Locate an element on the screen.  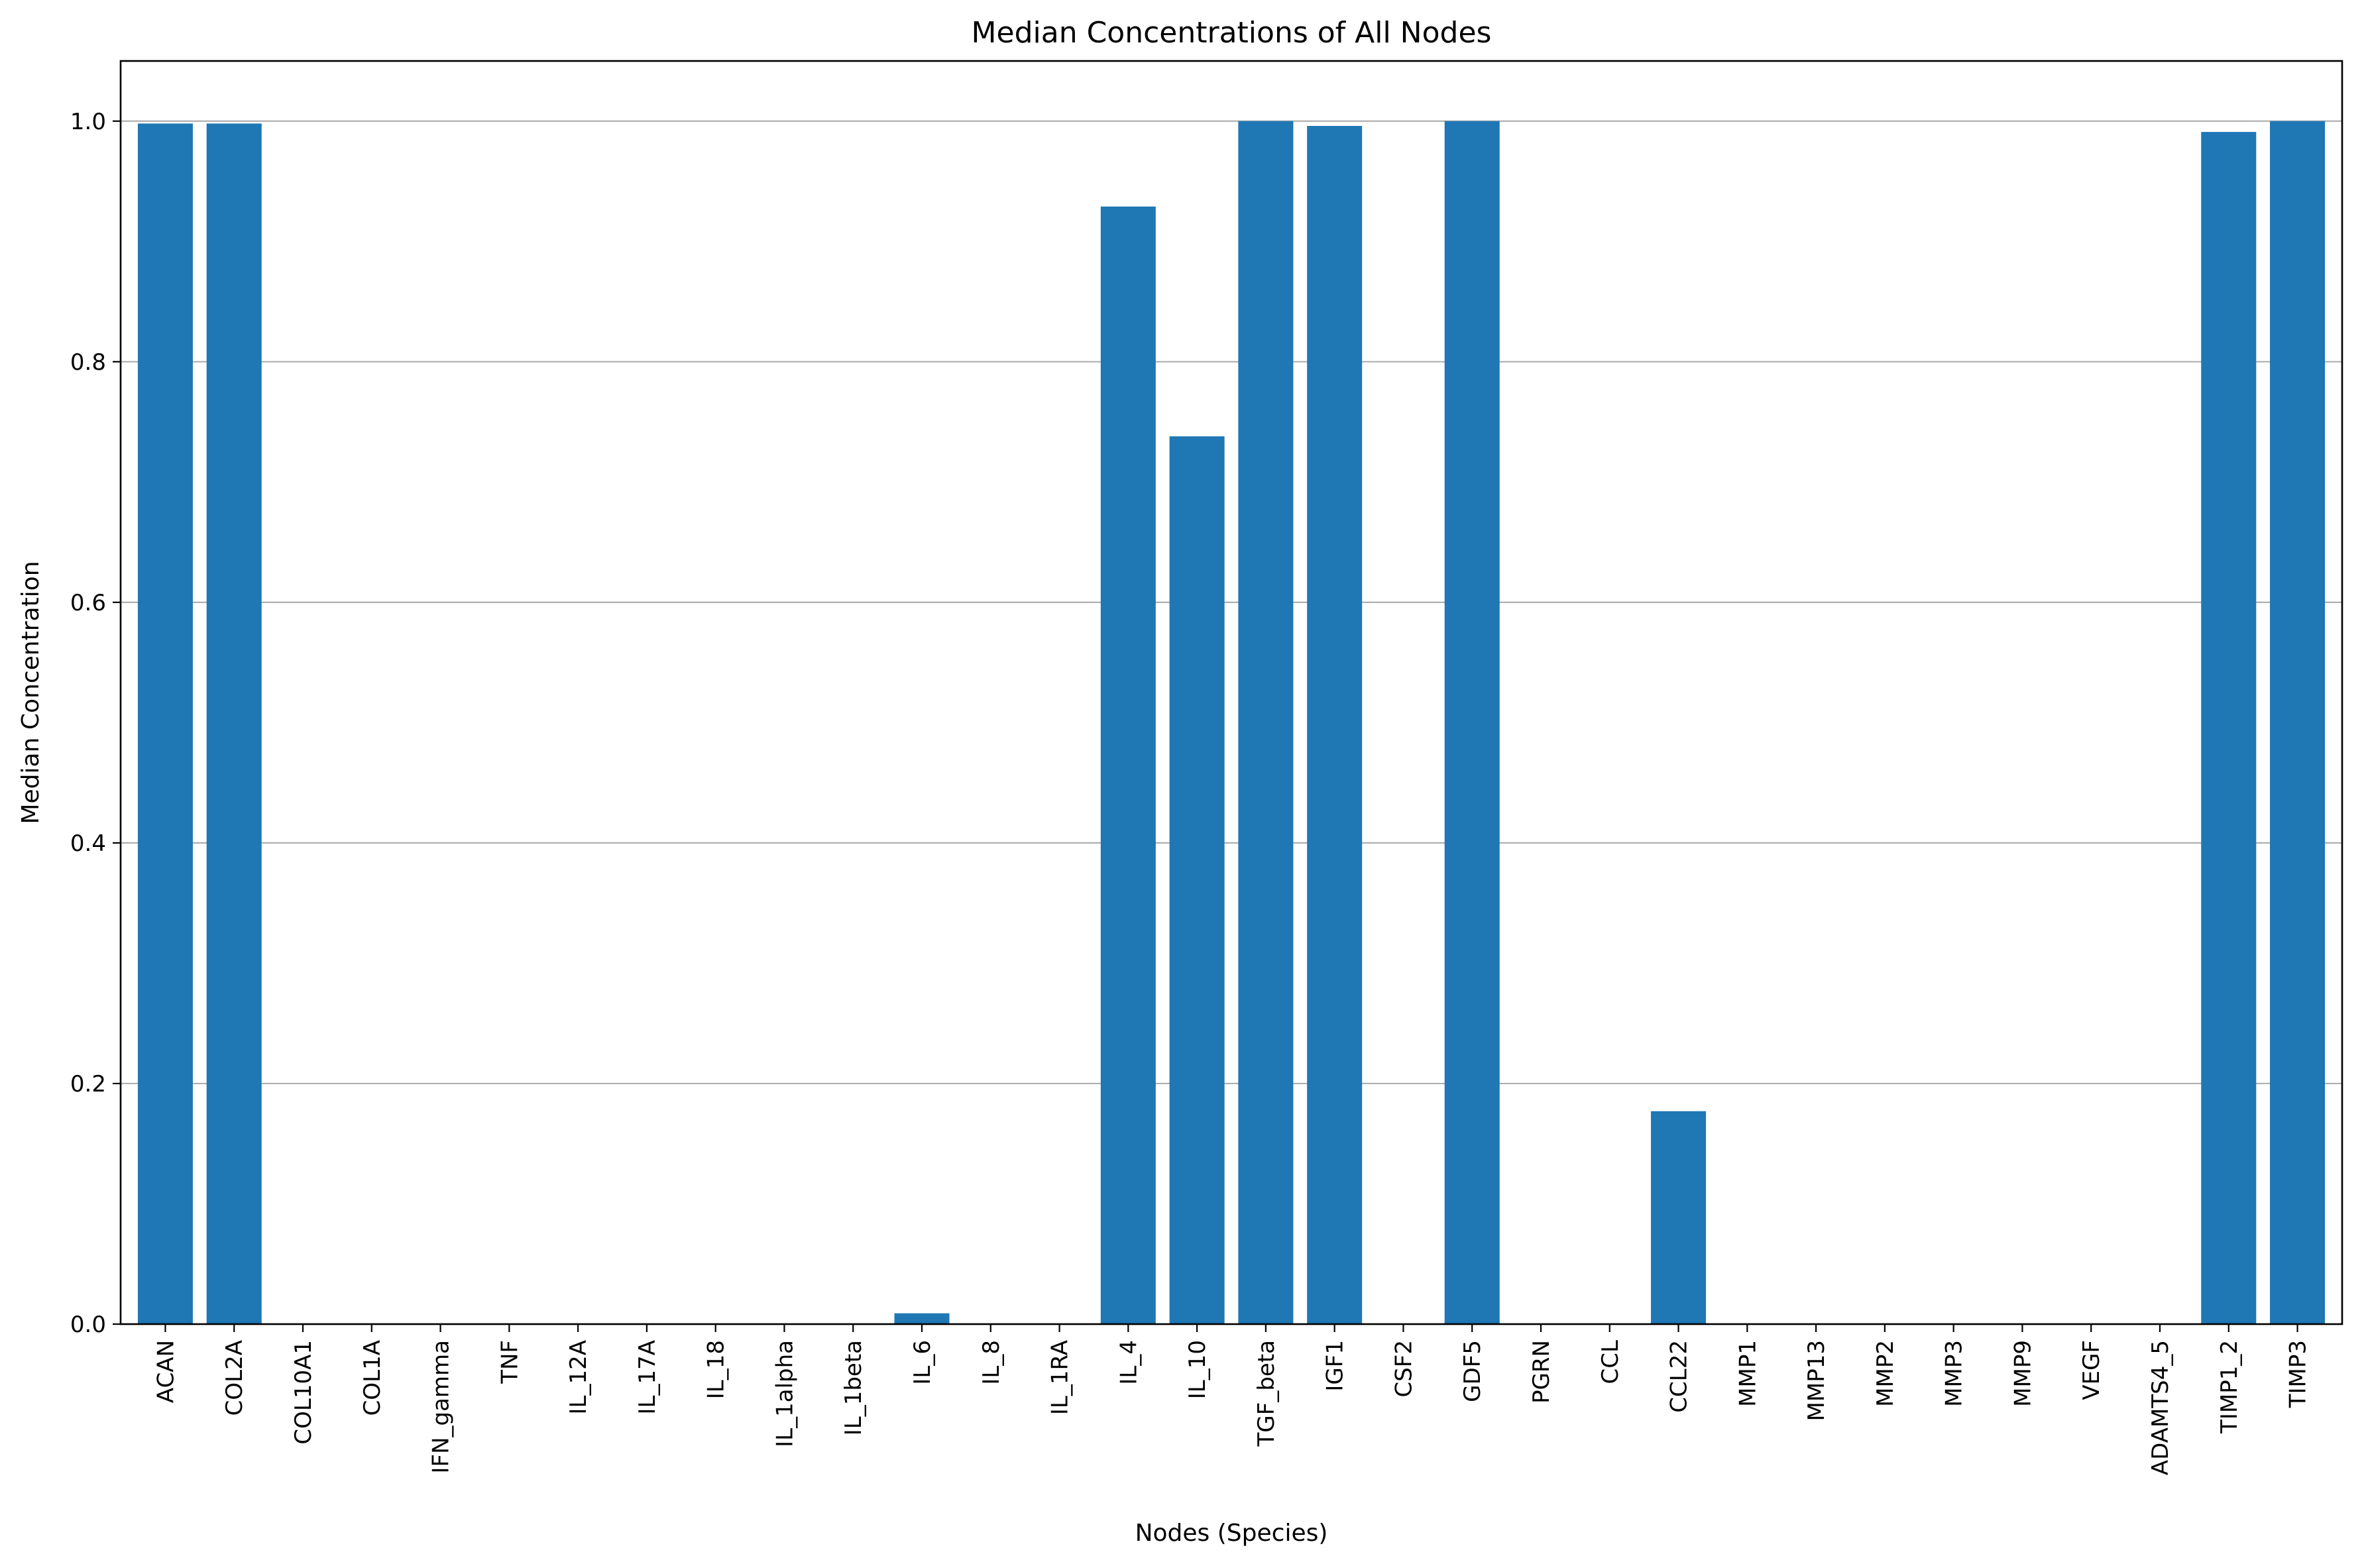
x-tick-label: TGF_beta is located at coordinates (1266, 1393).